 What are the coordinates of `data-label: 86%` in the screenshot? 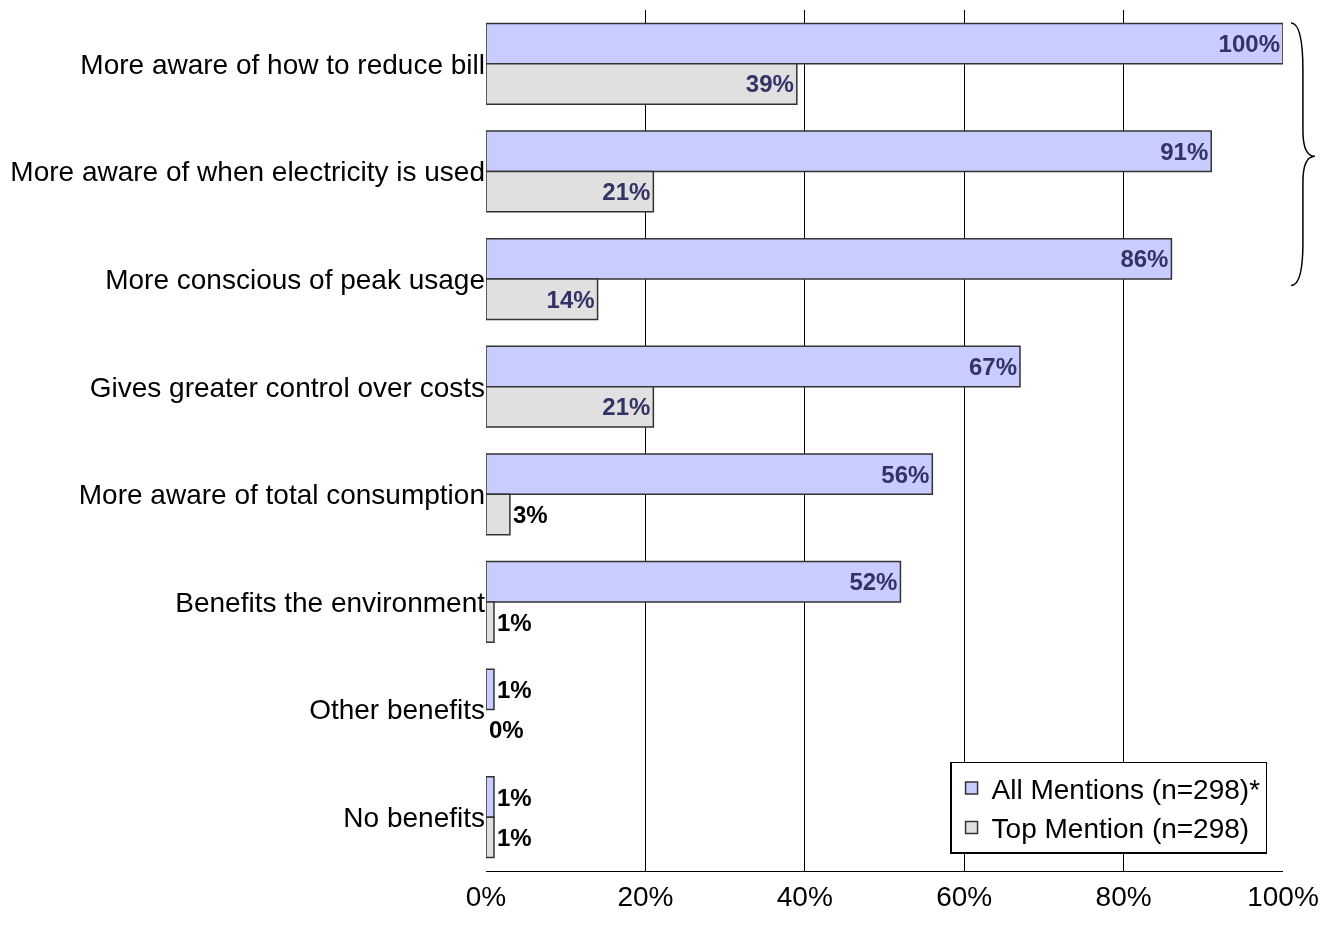 It's located at (1144, 259).